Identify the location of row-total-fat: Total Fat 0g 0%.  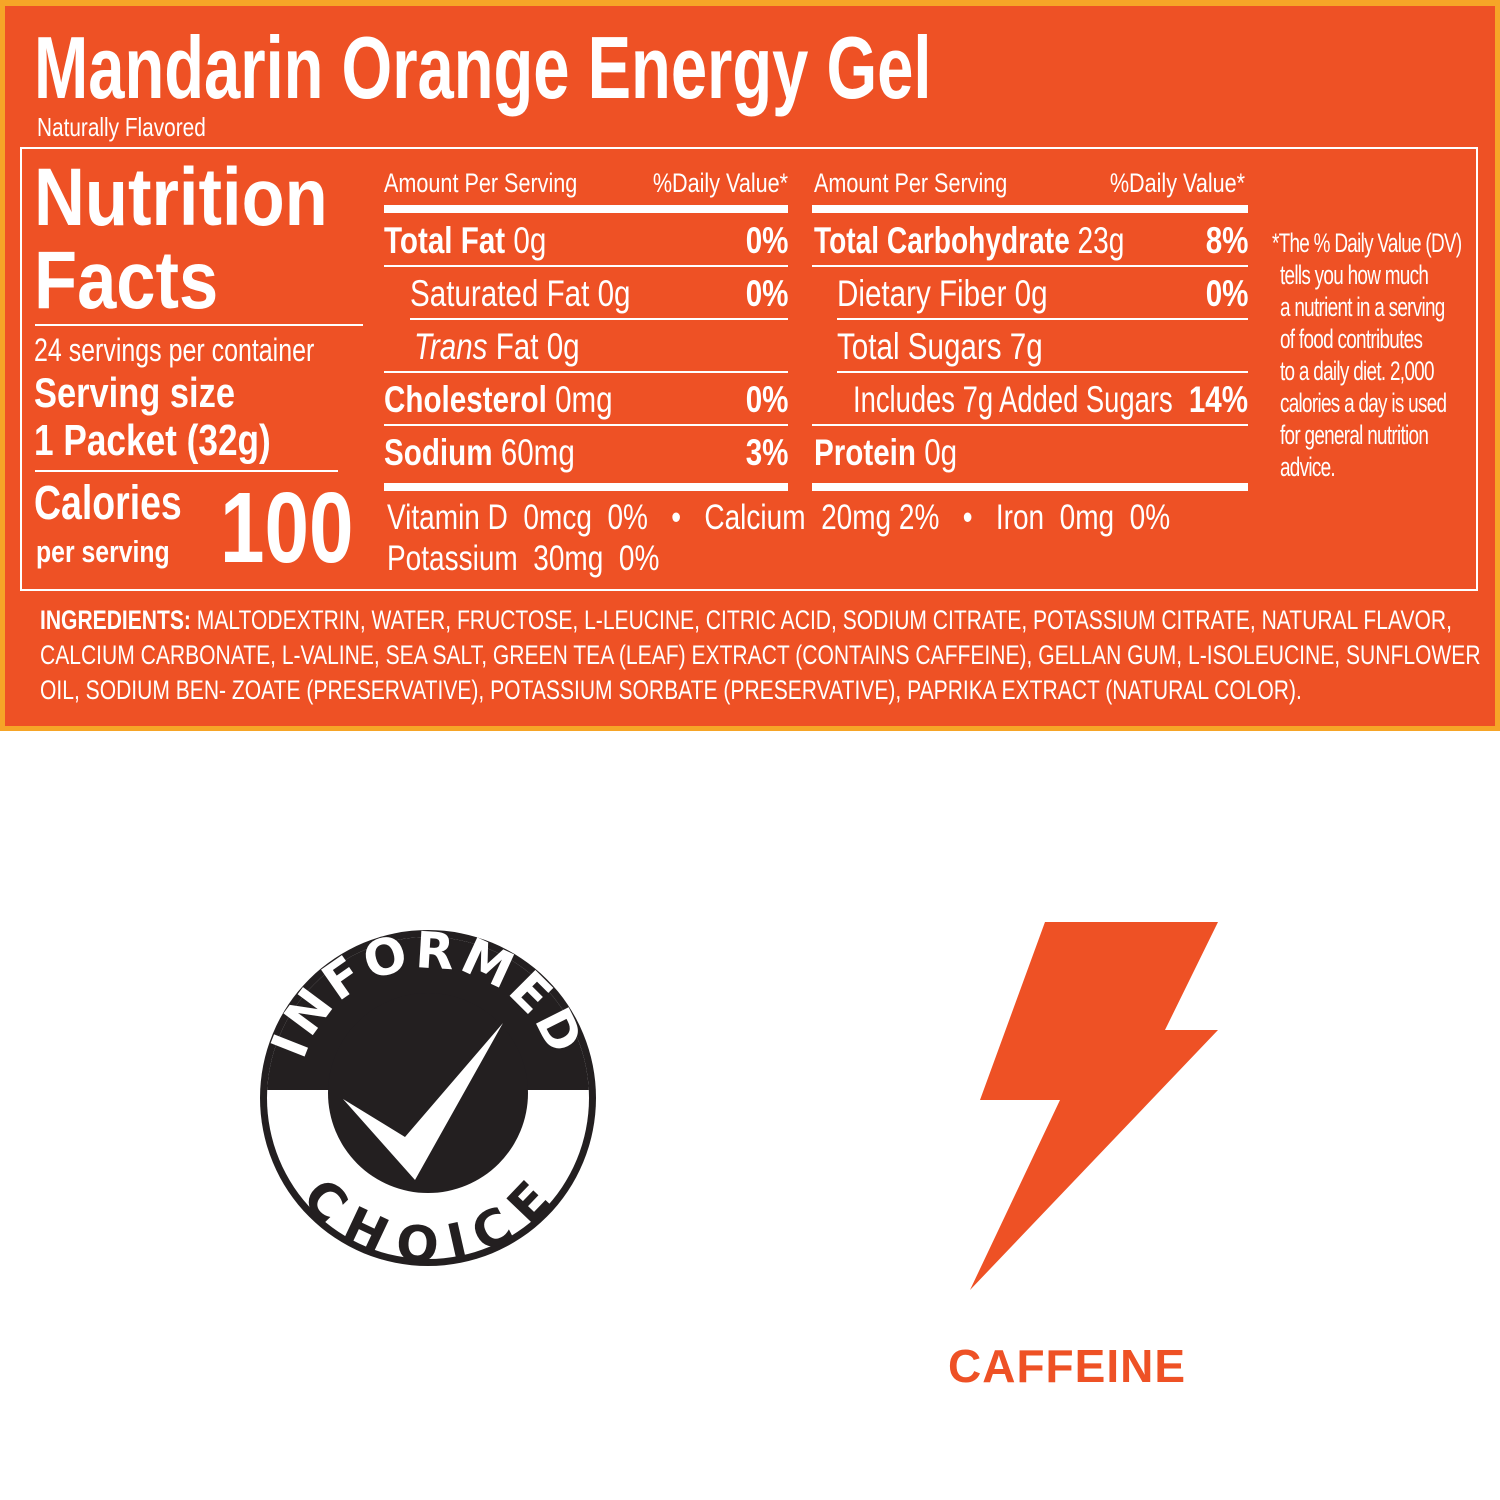
(586, 240).